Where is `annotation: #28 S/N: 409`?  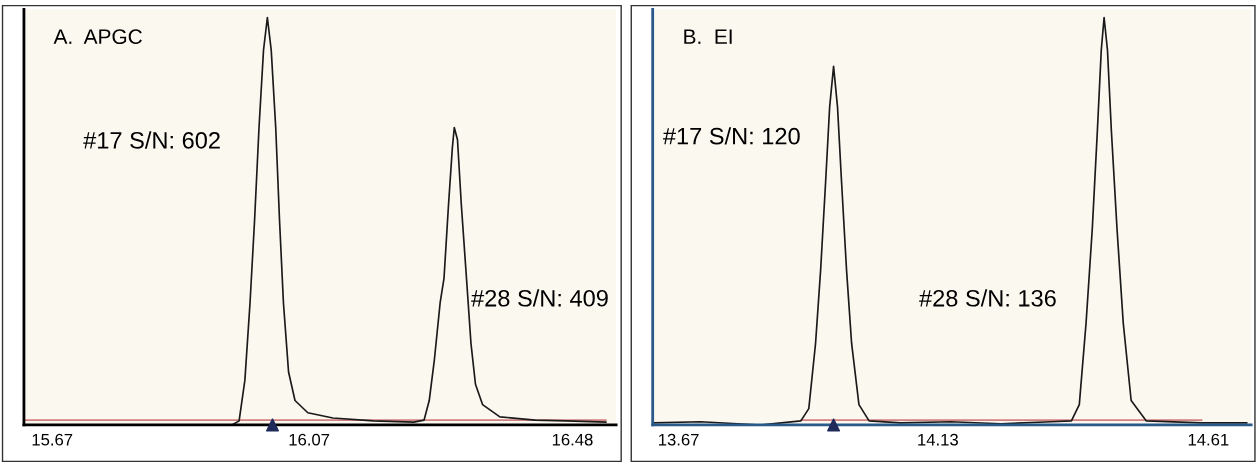
annotation: #28 S/N: 409 is located at coordinates (539, 298).